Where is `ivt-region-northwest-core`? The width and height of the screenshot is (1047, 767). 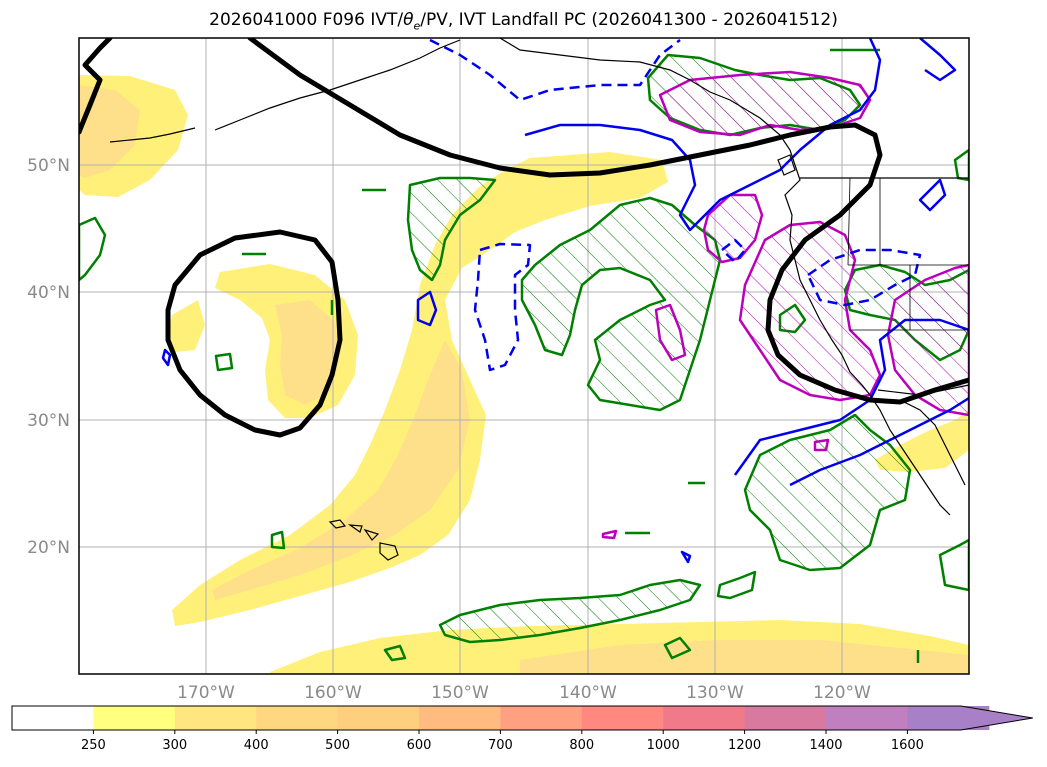
ivt-region-northwest-core is located at coordinates (109, 131).